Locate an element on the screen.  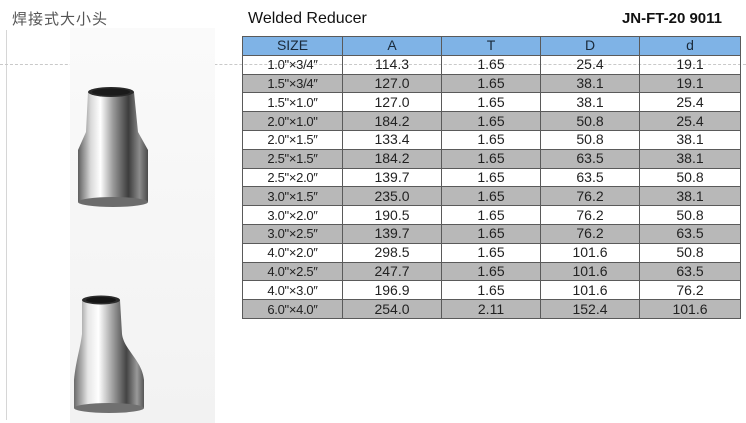
table-cell: 1.5"×1.0″ is located at coordinates (292, 102).